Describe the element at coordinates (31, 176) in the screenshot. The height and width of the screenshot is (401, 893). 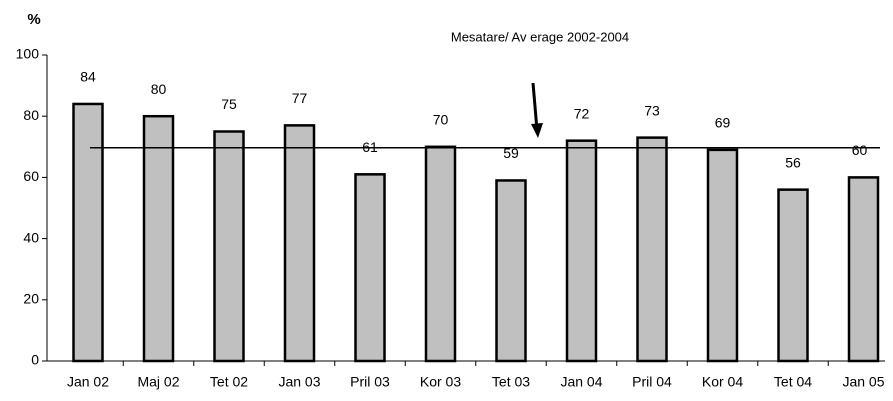
I see `y-tick-label: 60` at that location.